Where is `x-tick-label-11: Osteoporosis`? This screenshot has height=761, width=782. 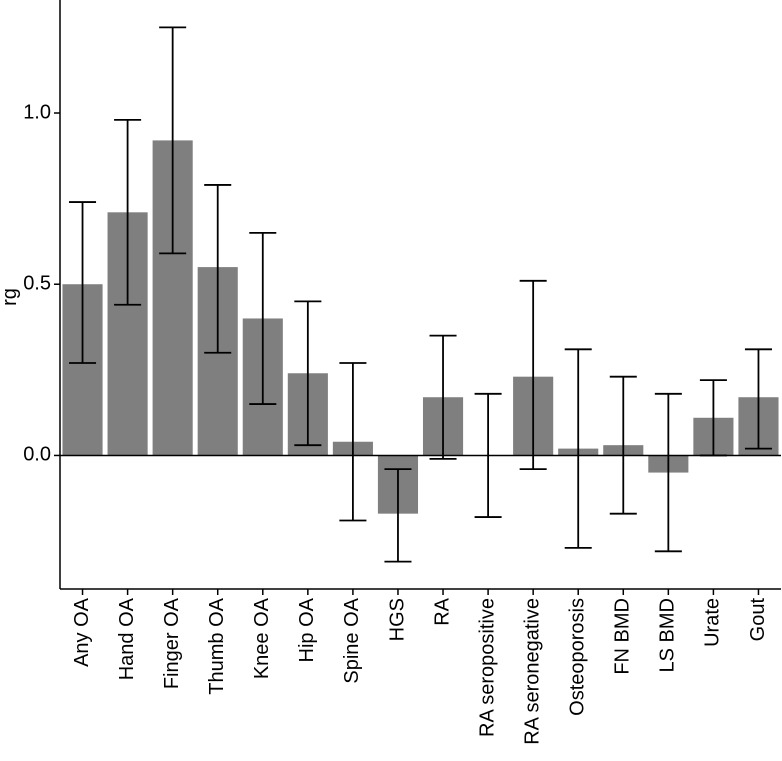 x-tick-label-11: Osteoporosis is located at coordinates (578, 657).